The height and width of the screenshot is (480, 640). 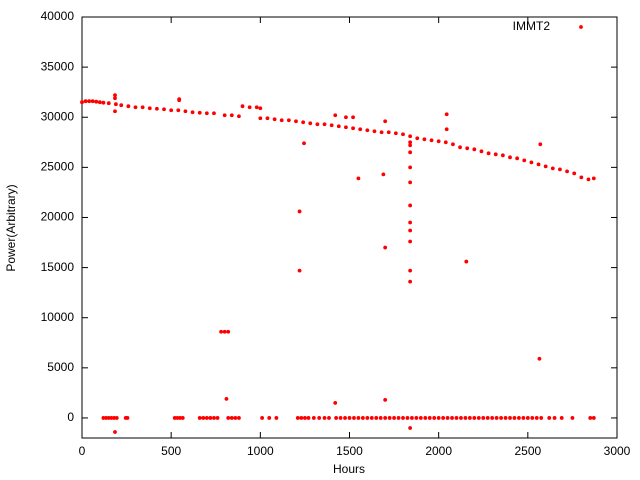 I want to click on x-tick-label: 500, so click(x=171, y=451).